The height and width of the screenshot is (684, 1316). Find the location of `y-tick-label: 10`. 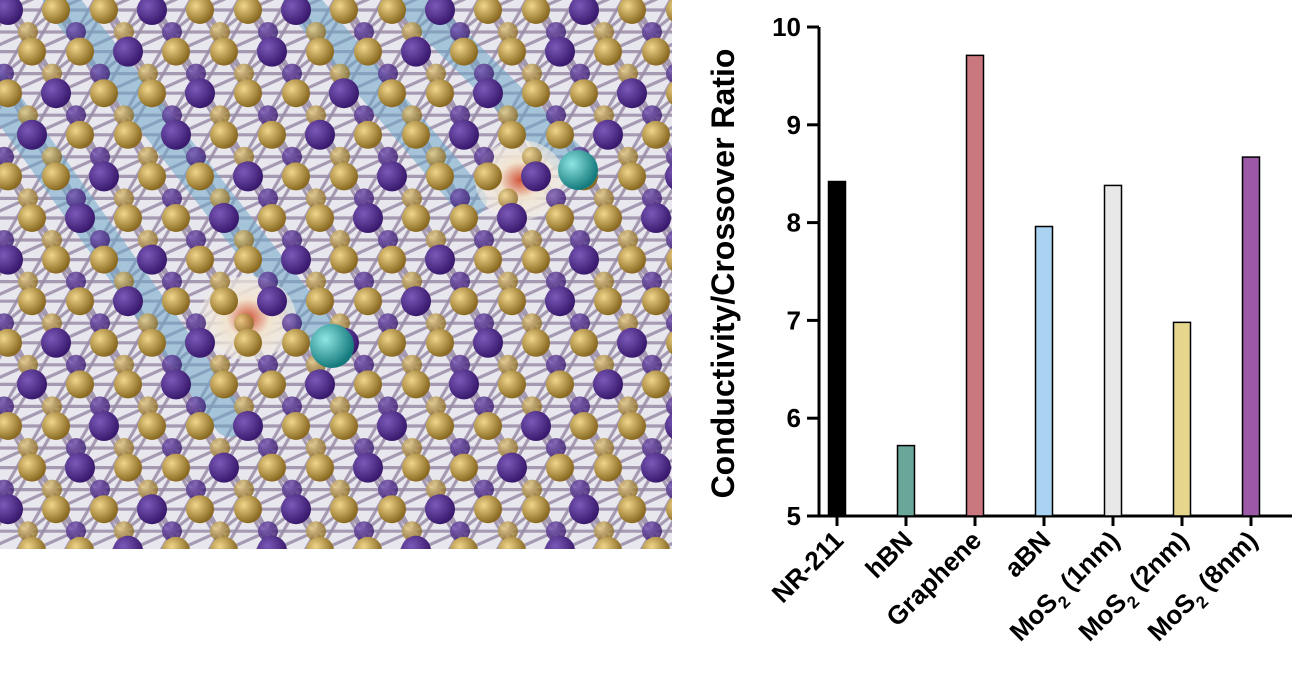

y-tick-label: 10 is located at coordinates (786, 27).